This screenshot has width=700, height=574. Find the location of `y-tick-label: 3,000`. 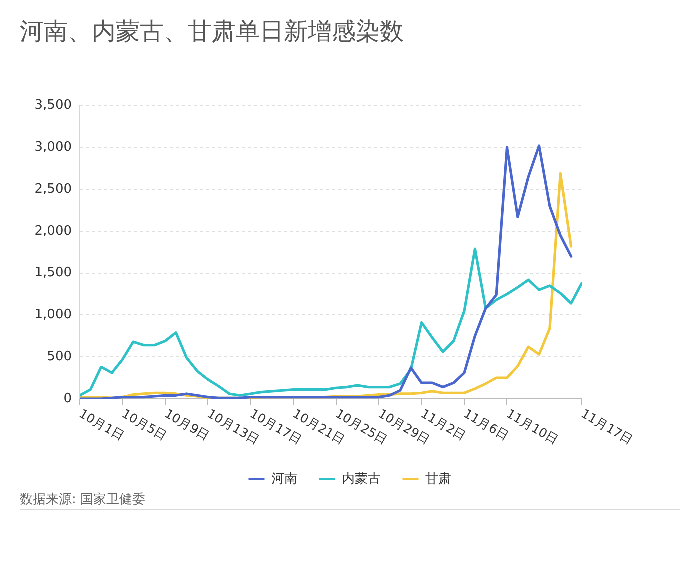

y-tick-label: 3,000 is located at coordinates (53, 148).